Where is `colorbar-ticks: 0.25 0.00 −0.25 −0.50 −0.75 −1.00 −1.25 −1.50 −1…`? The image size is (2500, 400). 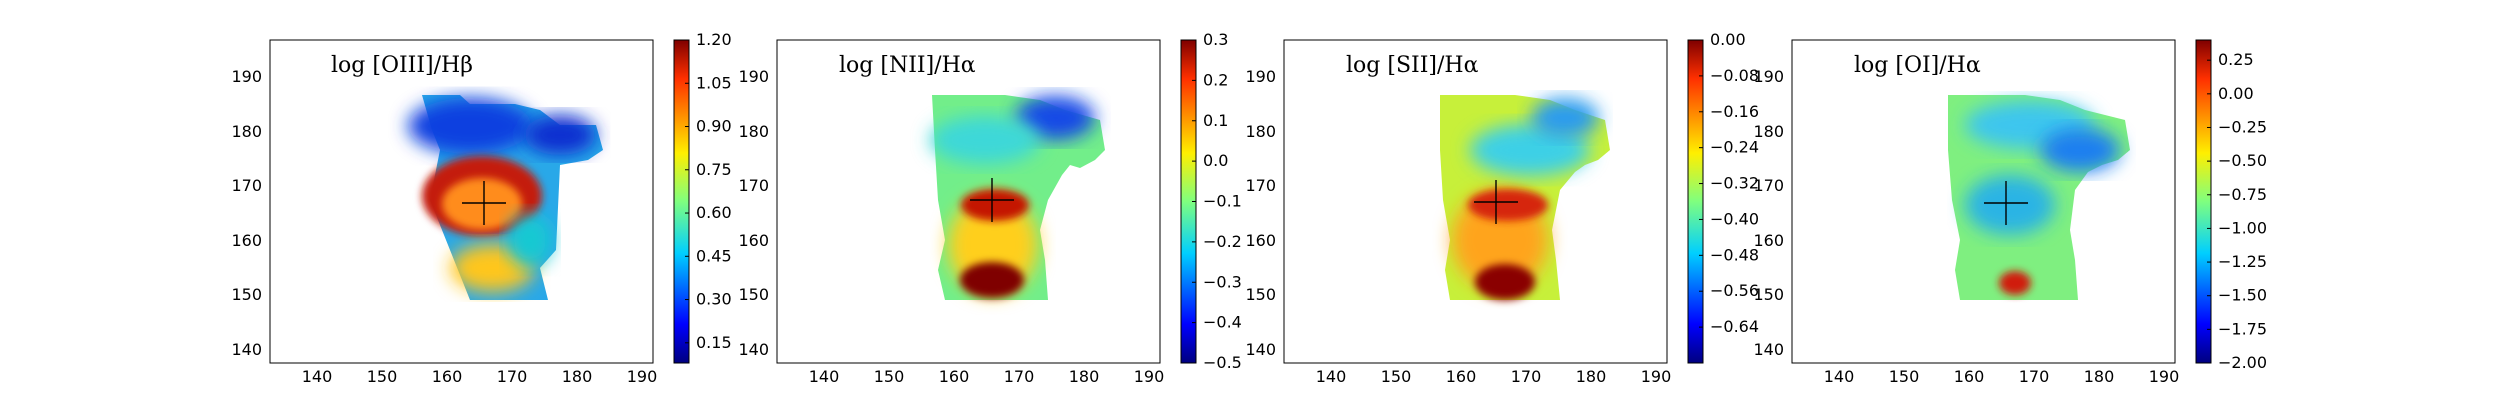
colorbar-ticks: 0.25 0.00 −0.25 −0.50 −0.75 −1.00 −1.25 −1.50 −1… is located at coordinates (2237, 211).